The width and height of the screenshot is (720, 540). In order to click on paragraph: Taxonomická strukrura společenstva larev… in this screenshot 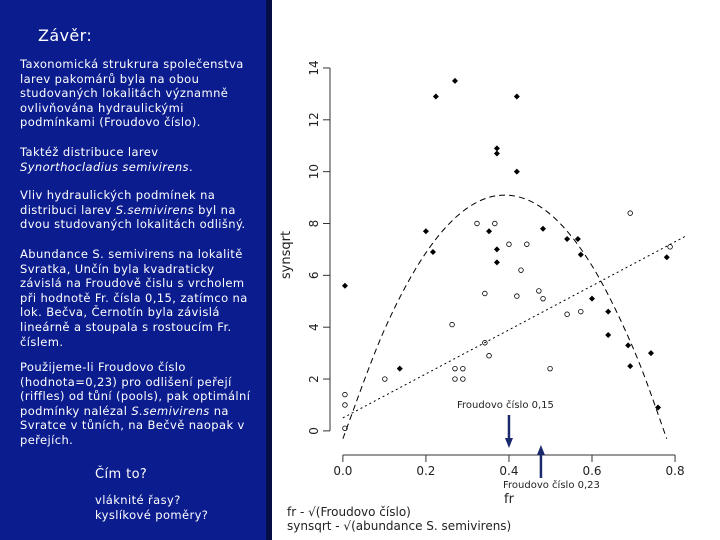, I will do `click(138, 93)`.